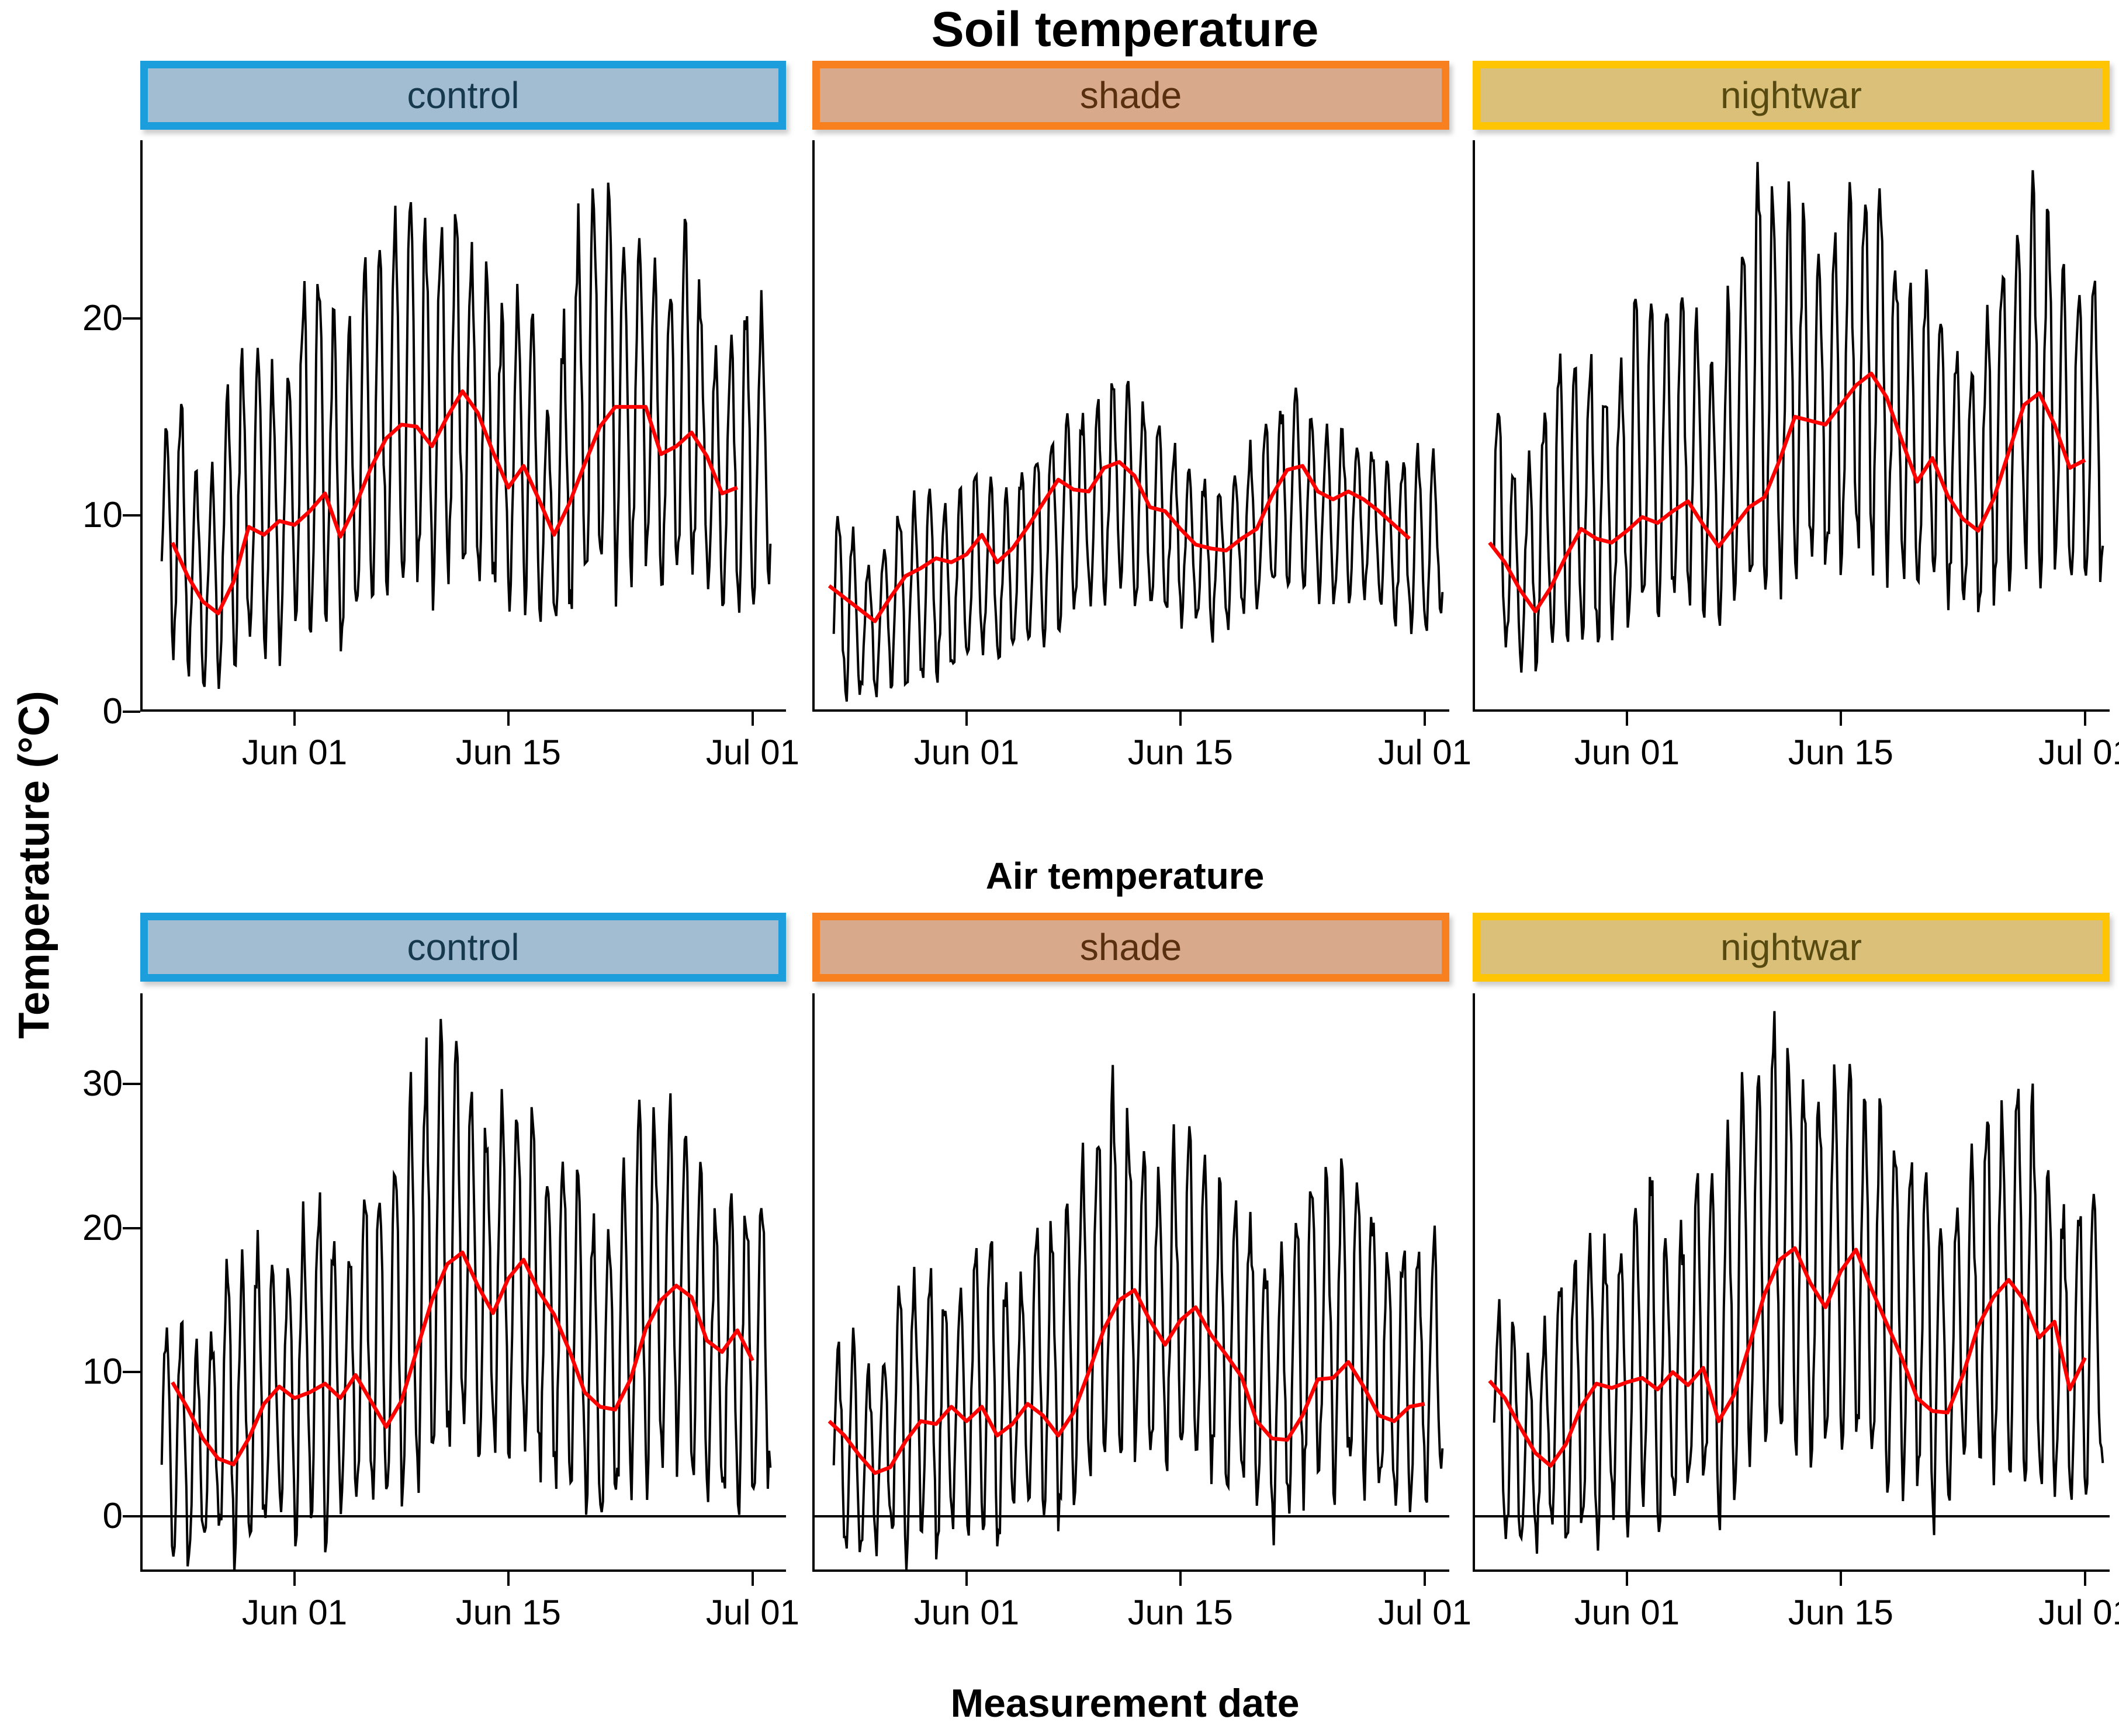 The height and width of the screenshot is (1736, 2119). Describe the element at coordinates (1125, 1703) in the screenshot. I see `x-axis-title: Measurement date` at that location.